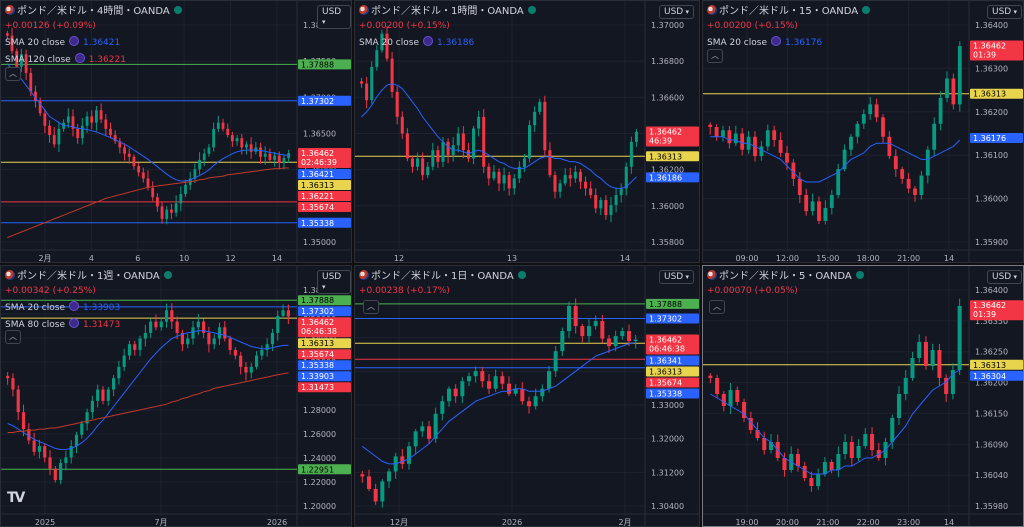  Describe the element at coordinates (63, 324) in the screenshot. I see `indicator-sma-80: SMA 80 close 1.31473` at that location.